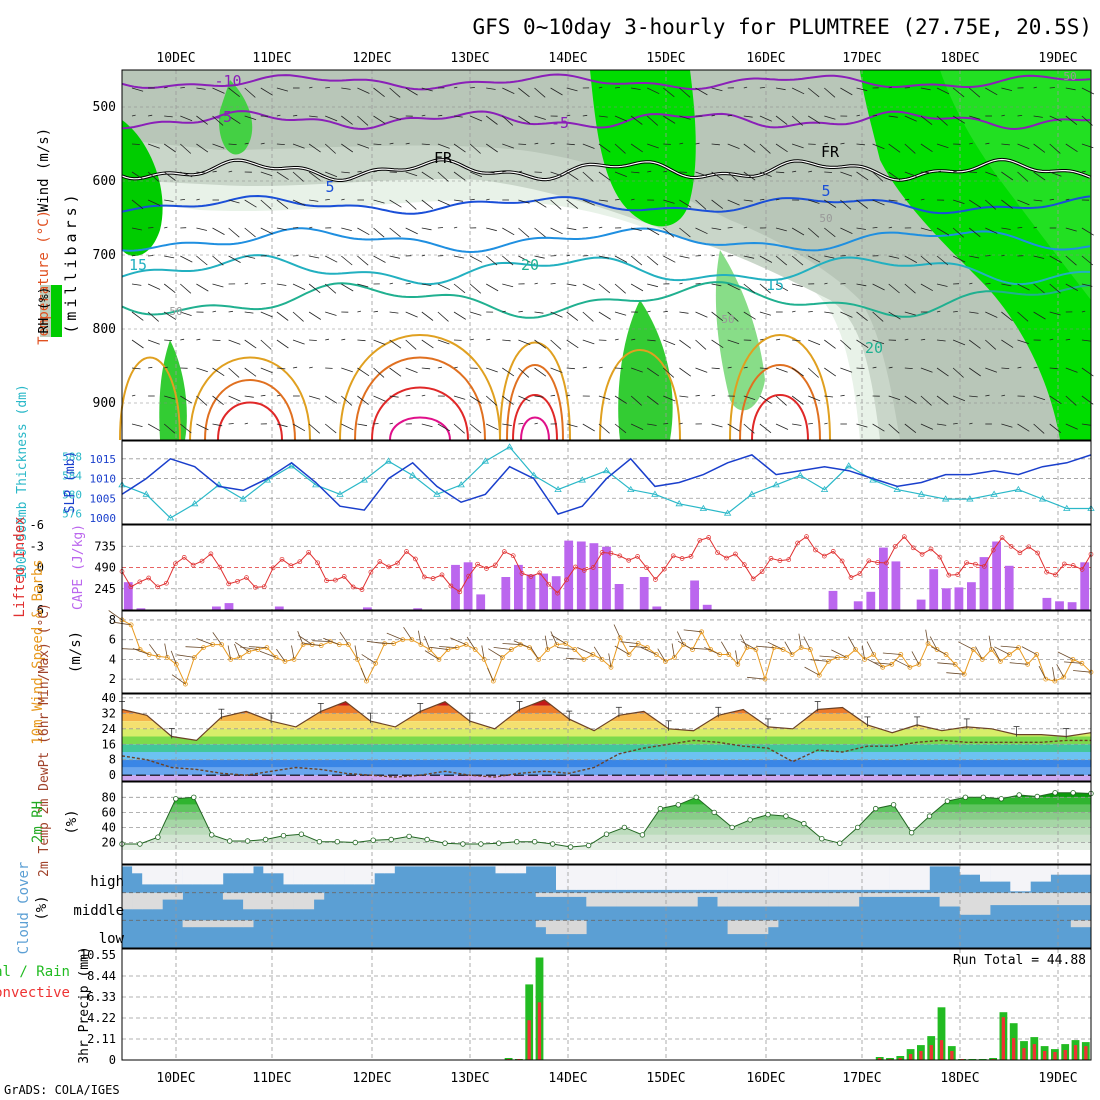  What do you see at coordinates (236, 117) in the screenshot?
I see `rh-green-west2` at bounding box center [236, 117].